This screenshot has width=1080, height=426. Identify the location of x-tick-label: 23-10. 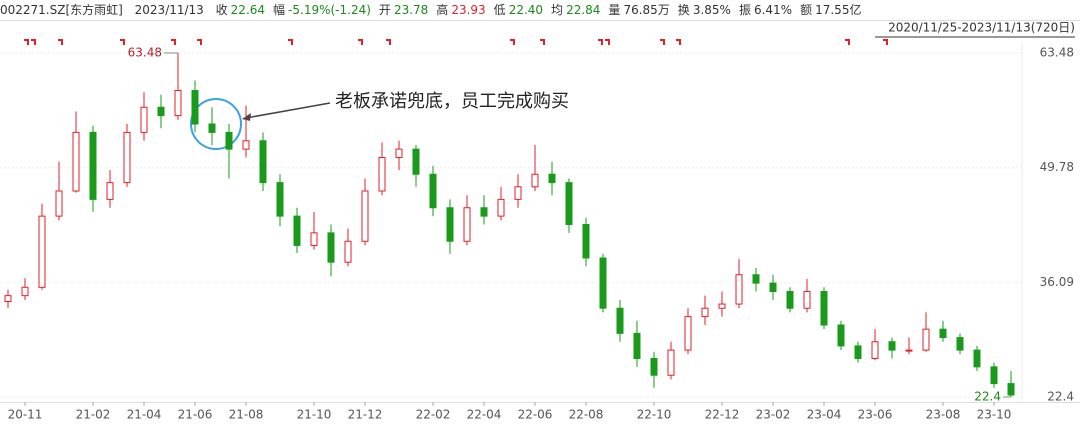
(994, 415).